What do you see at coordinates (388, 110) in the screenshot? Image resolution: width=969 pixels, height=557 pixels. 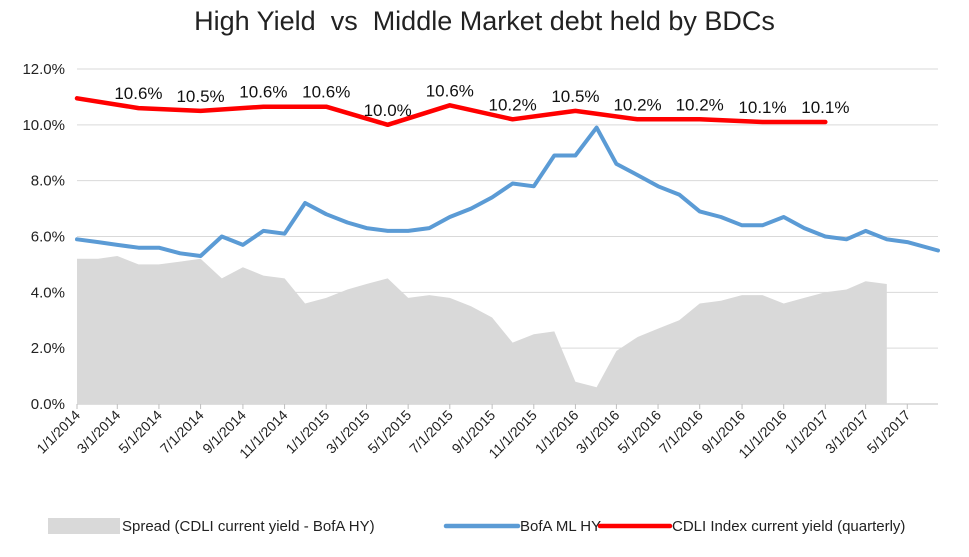 I see `data-label: 10.0%` at bounding box center [388, 110].